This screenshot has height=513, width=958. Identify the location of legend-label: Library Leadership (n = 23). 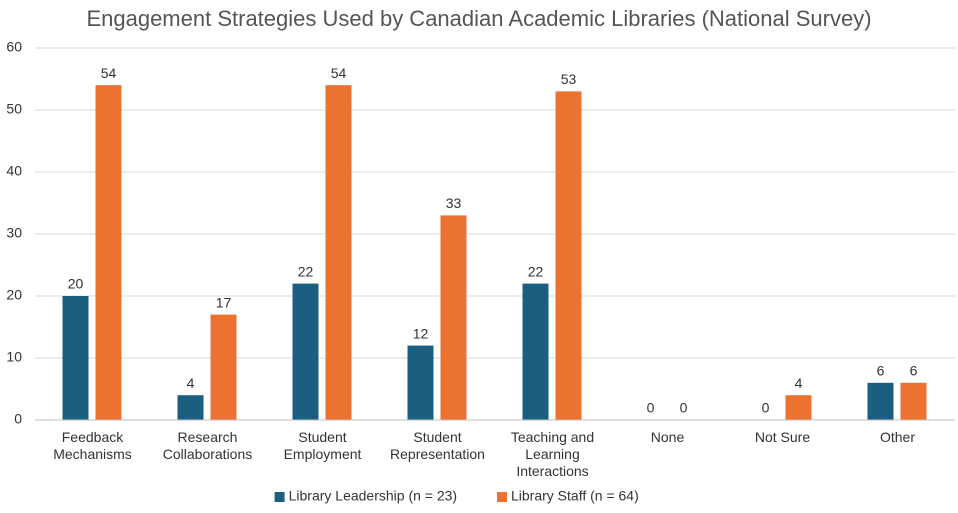
(373, 496).